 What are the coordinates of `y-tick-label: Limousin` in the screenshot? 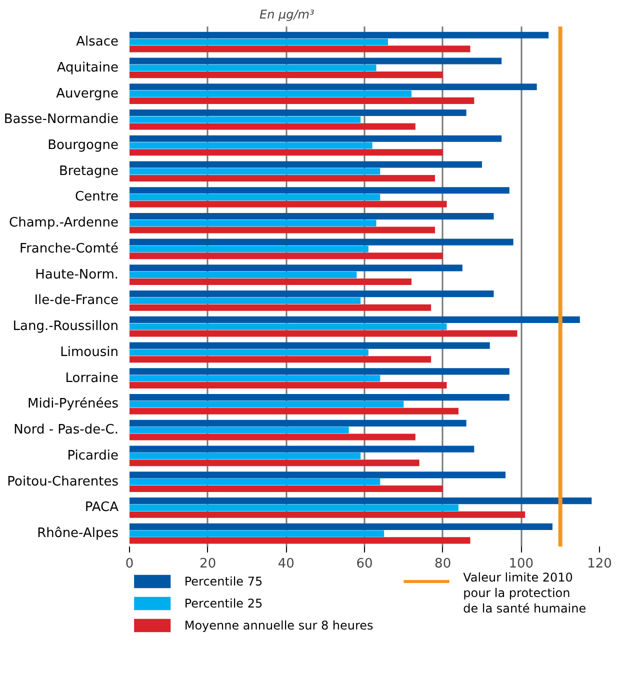 It's located at (89, 352).